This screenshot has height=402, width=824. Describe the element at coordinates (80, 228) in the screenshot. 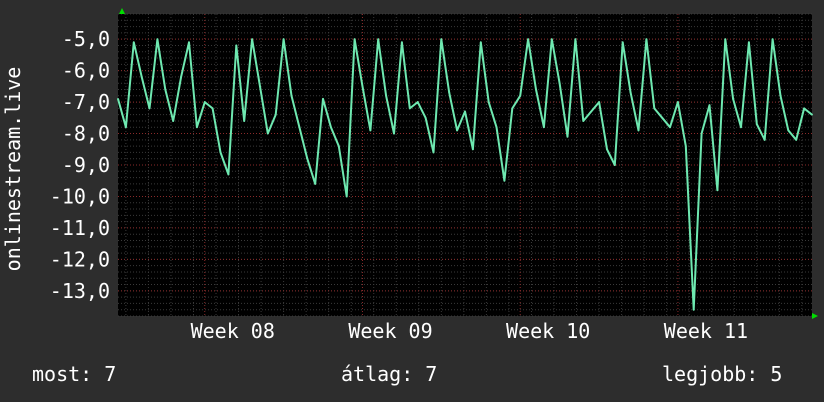

I see `y-tick-label: -11,0` at that location.